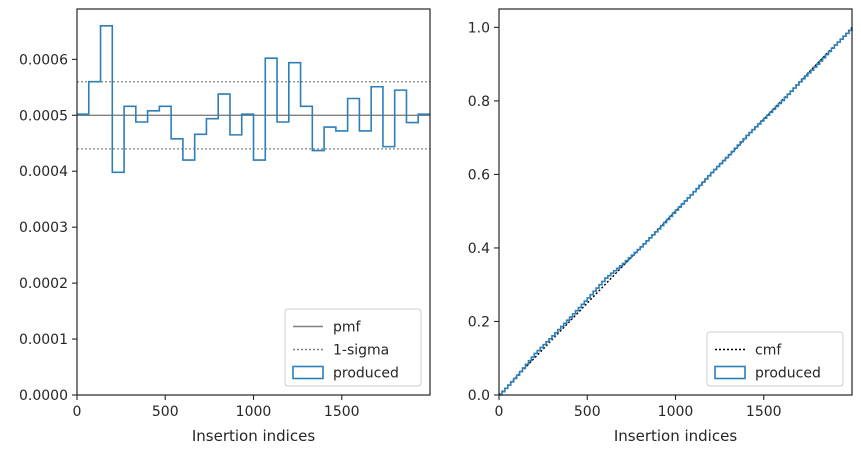 This screenshot has width=861, height=457. What do you see at coordinates (479, 249) in the screenshot?
I see `y-tick-label: 0.4` at bounding box center [479, 249].